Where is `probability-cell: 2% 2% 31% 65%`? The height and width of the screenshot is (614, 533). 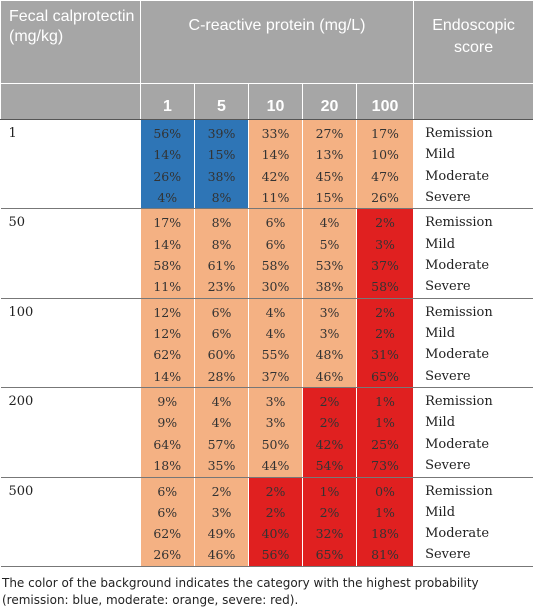
probability-cell: 2% 2% 31% 65% is located at coordinates (385, 343).